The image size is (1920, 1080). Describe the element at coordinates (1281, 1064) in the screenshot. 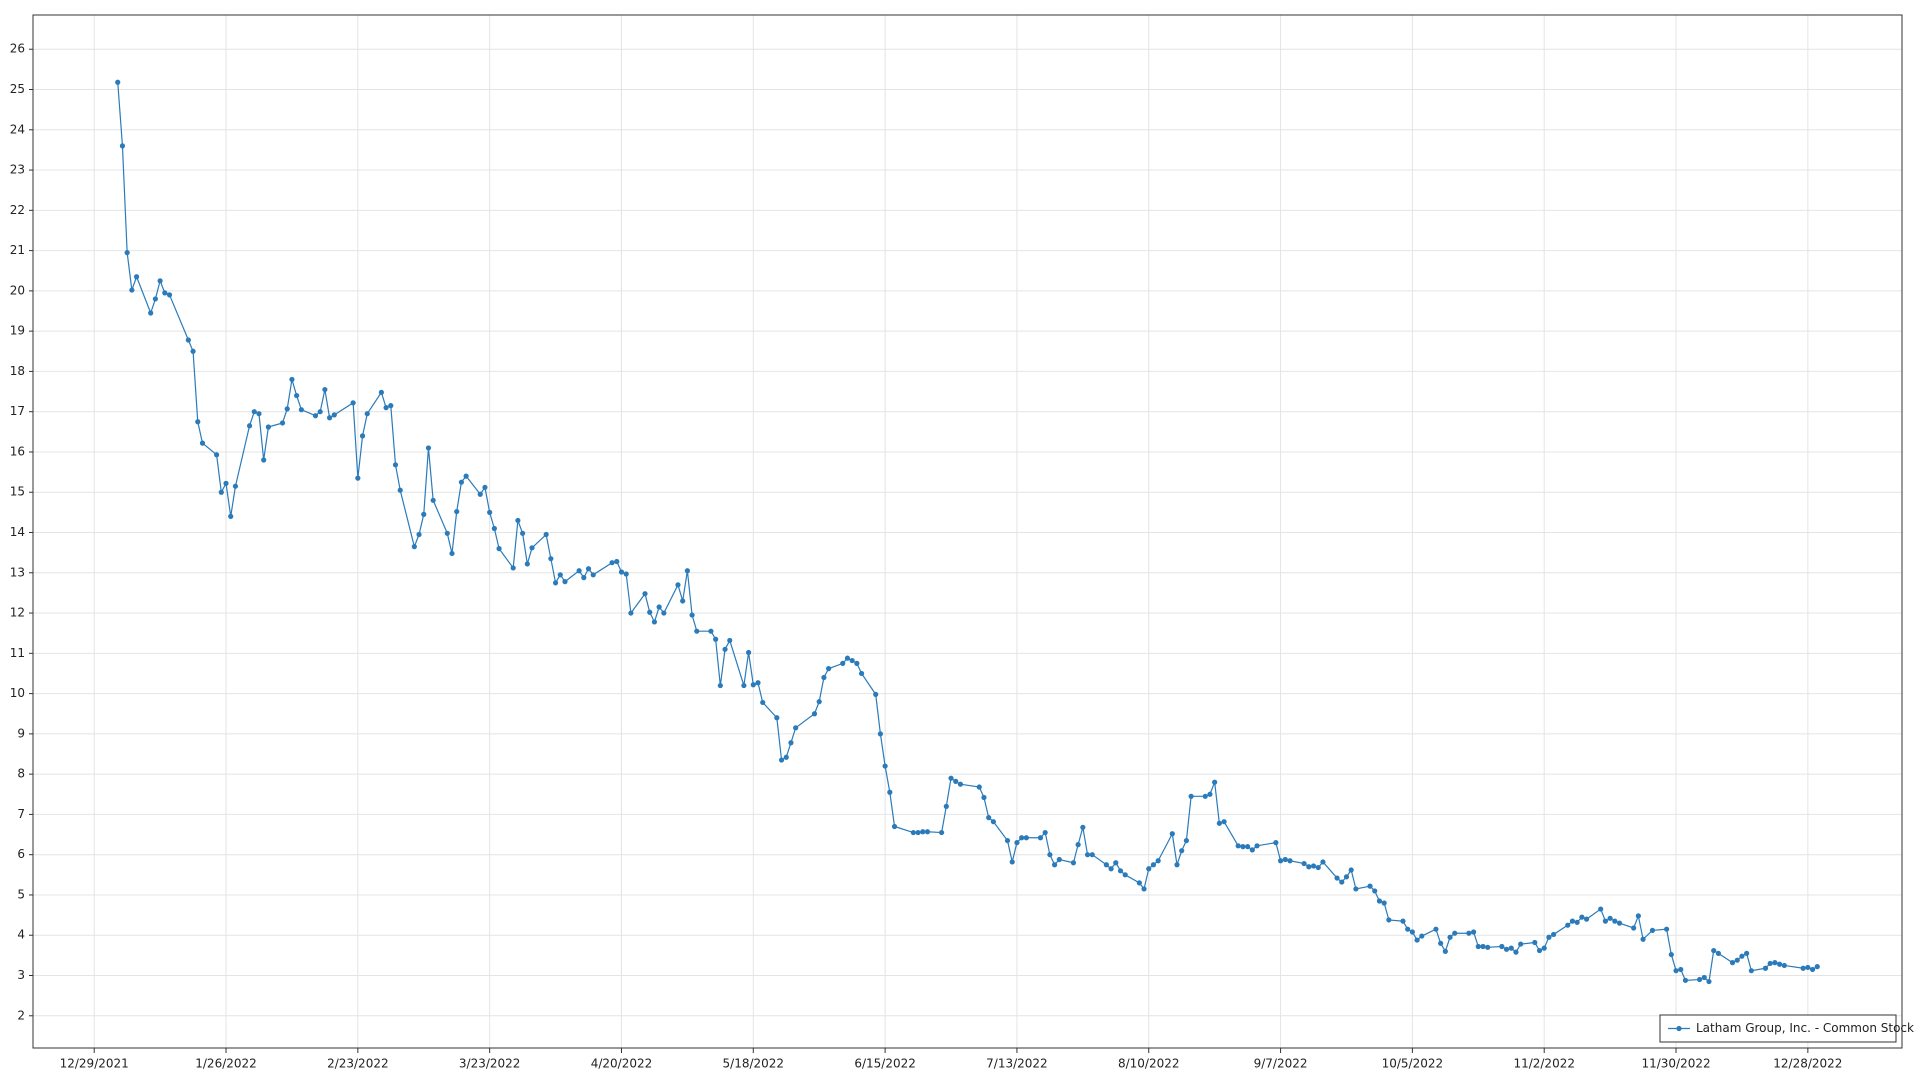

I see `x-tick-label: 9/7/2022` at that location.